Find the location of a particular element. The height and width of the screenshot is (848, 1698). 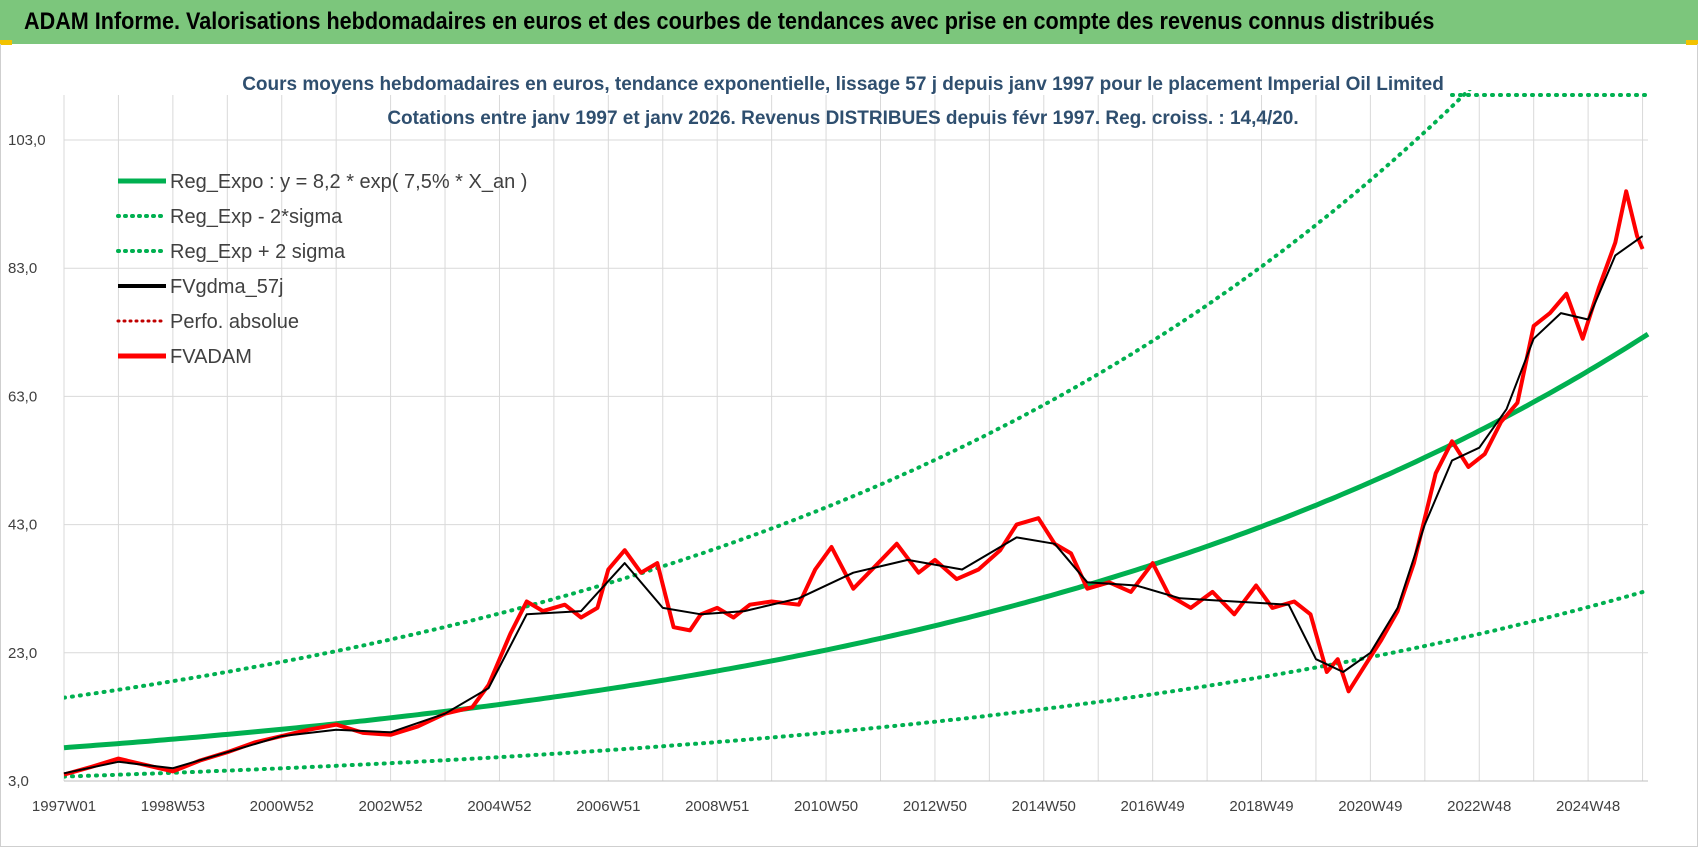

y-axis-ticks: 103,0 83,0 63,0 43,0 23,0 3,0 is located at coordinates (27, 461).